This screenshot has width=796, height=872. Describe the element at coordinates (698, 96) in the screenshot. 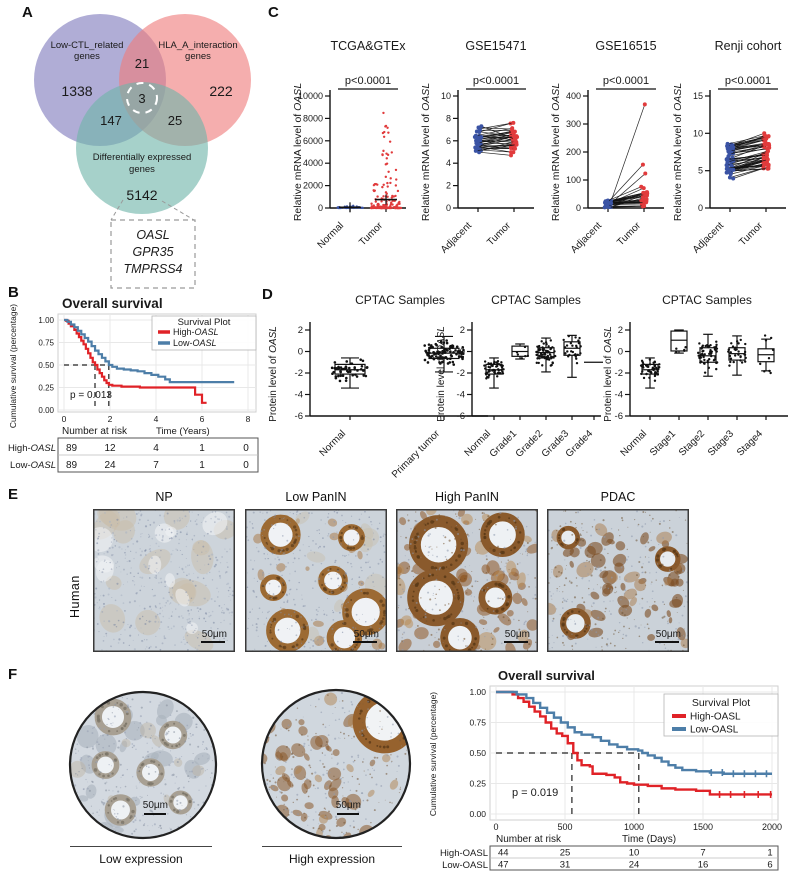

I see `svg-text: 15` at that location.